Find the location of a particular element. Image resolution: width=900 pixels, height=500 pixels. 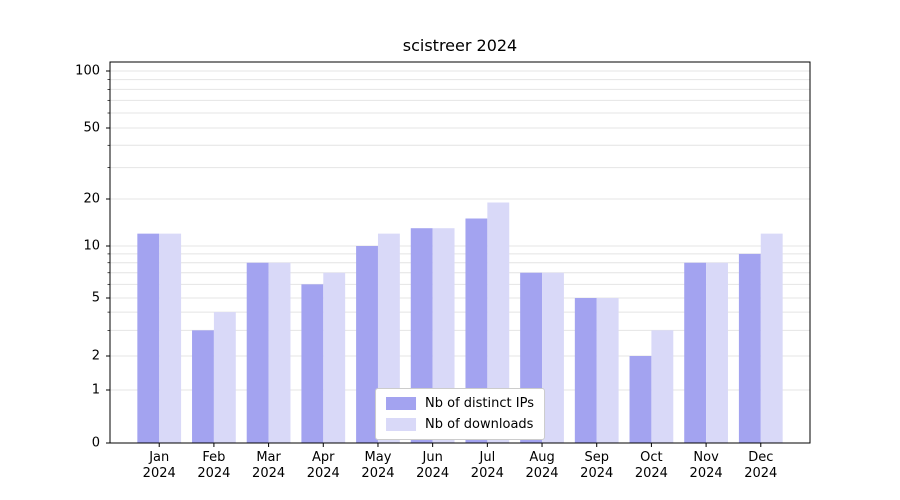

y-tick-label: 50 is located at coordinates (91, 128).